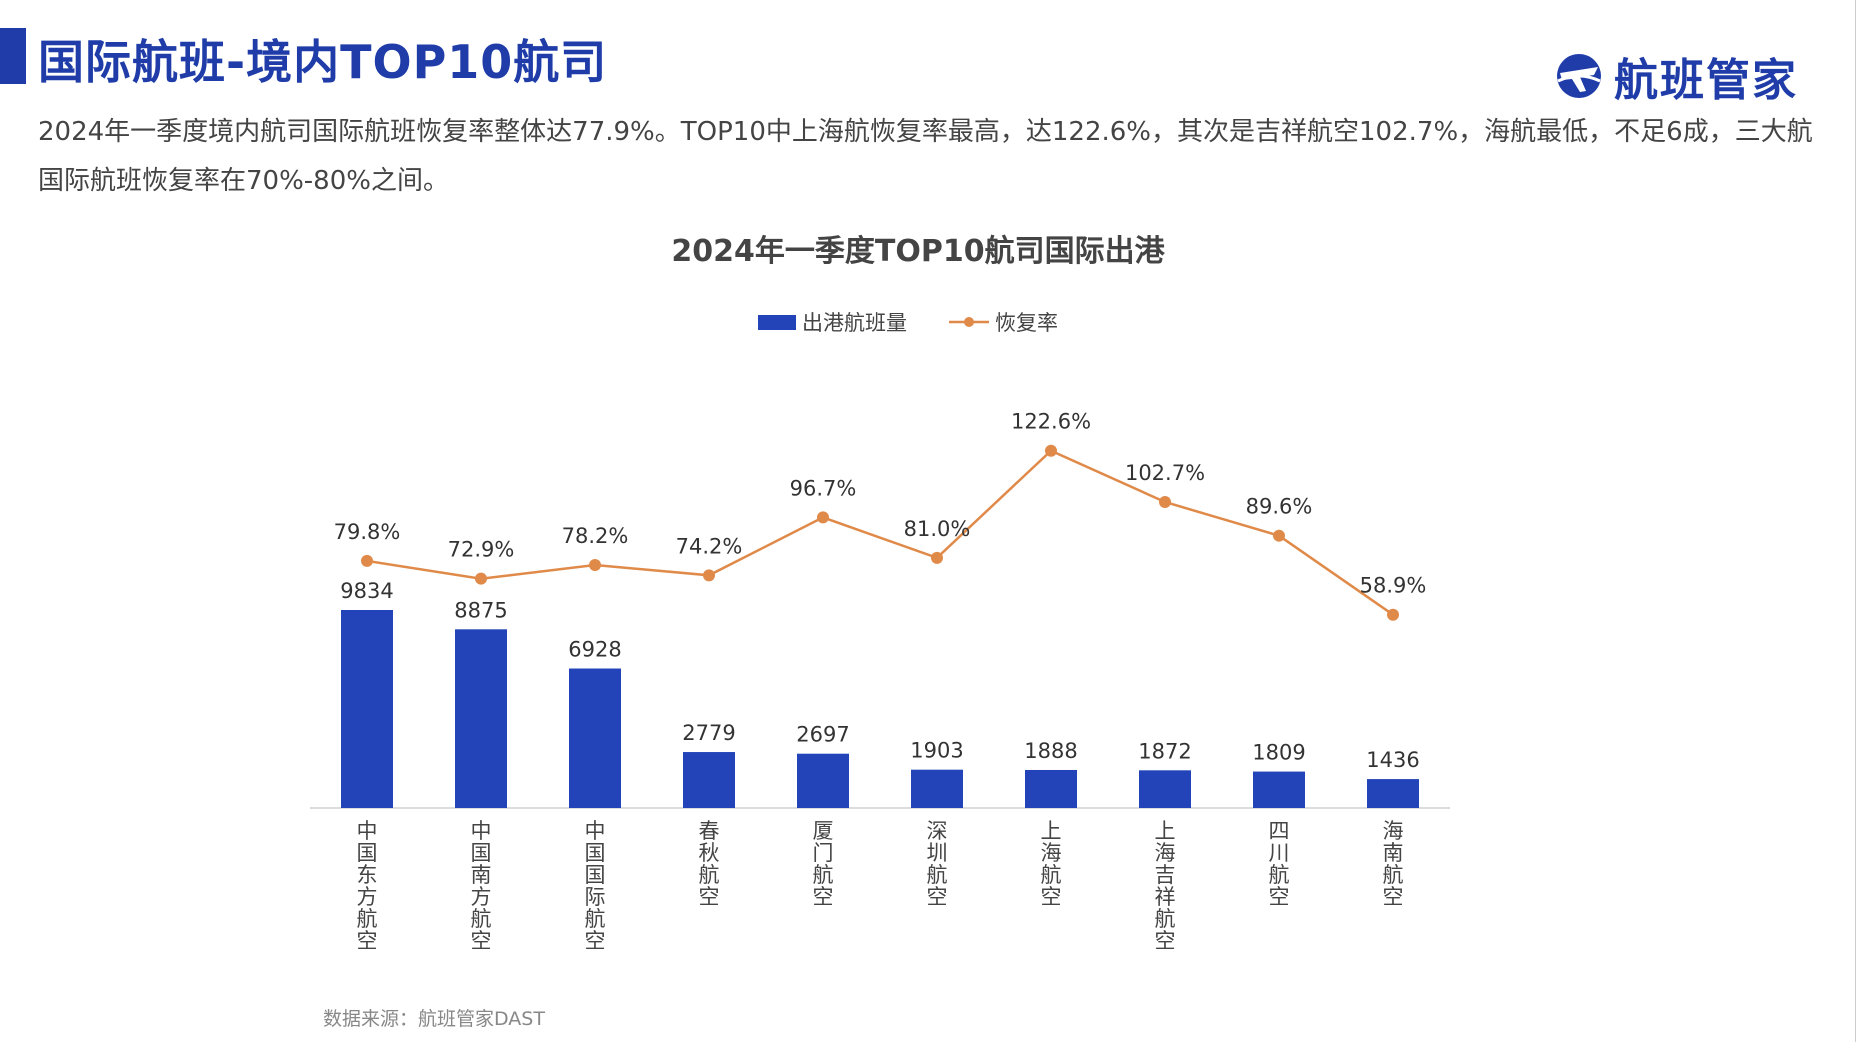 This screenshot has width=1856, height=1042. What do you see at coordinates (323, 62) in the screenshot?
I see `page-title: 国际航班-境内TOP10航司` at bounding box center [323, 62].